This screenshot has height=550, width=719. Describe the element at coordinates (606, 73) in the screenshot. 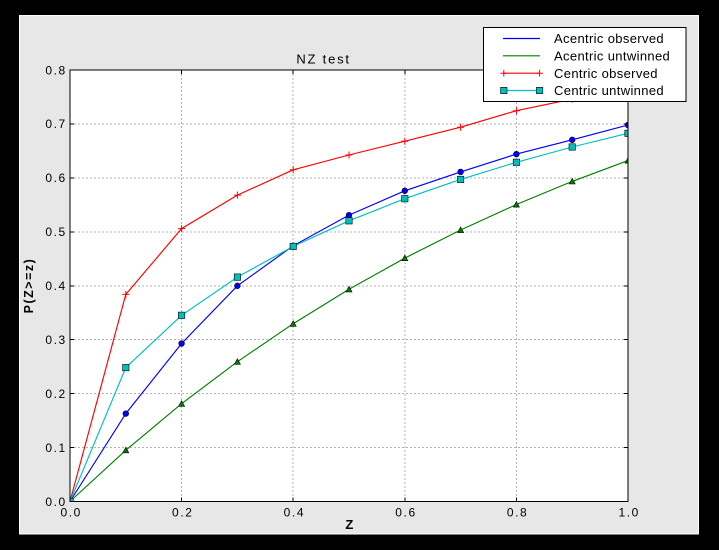

I see `svg-text: Centric observed` at that location.